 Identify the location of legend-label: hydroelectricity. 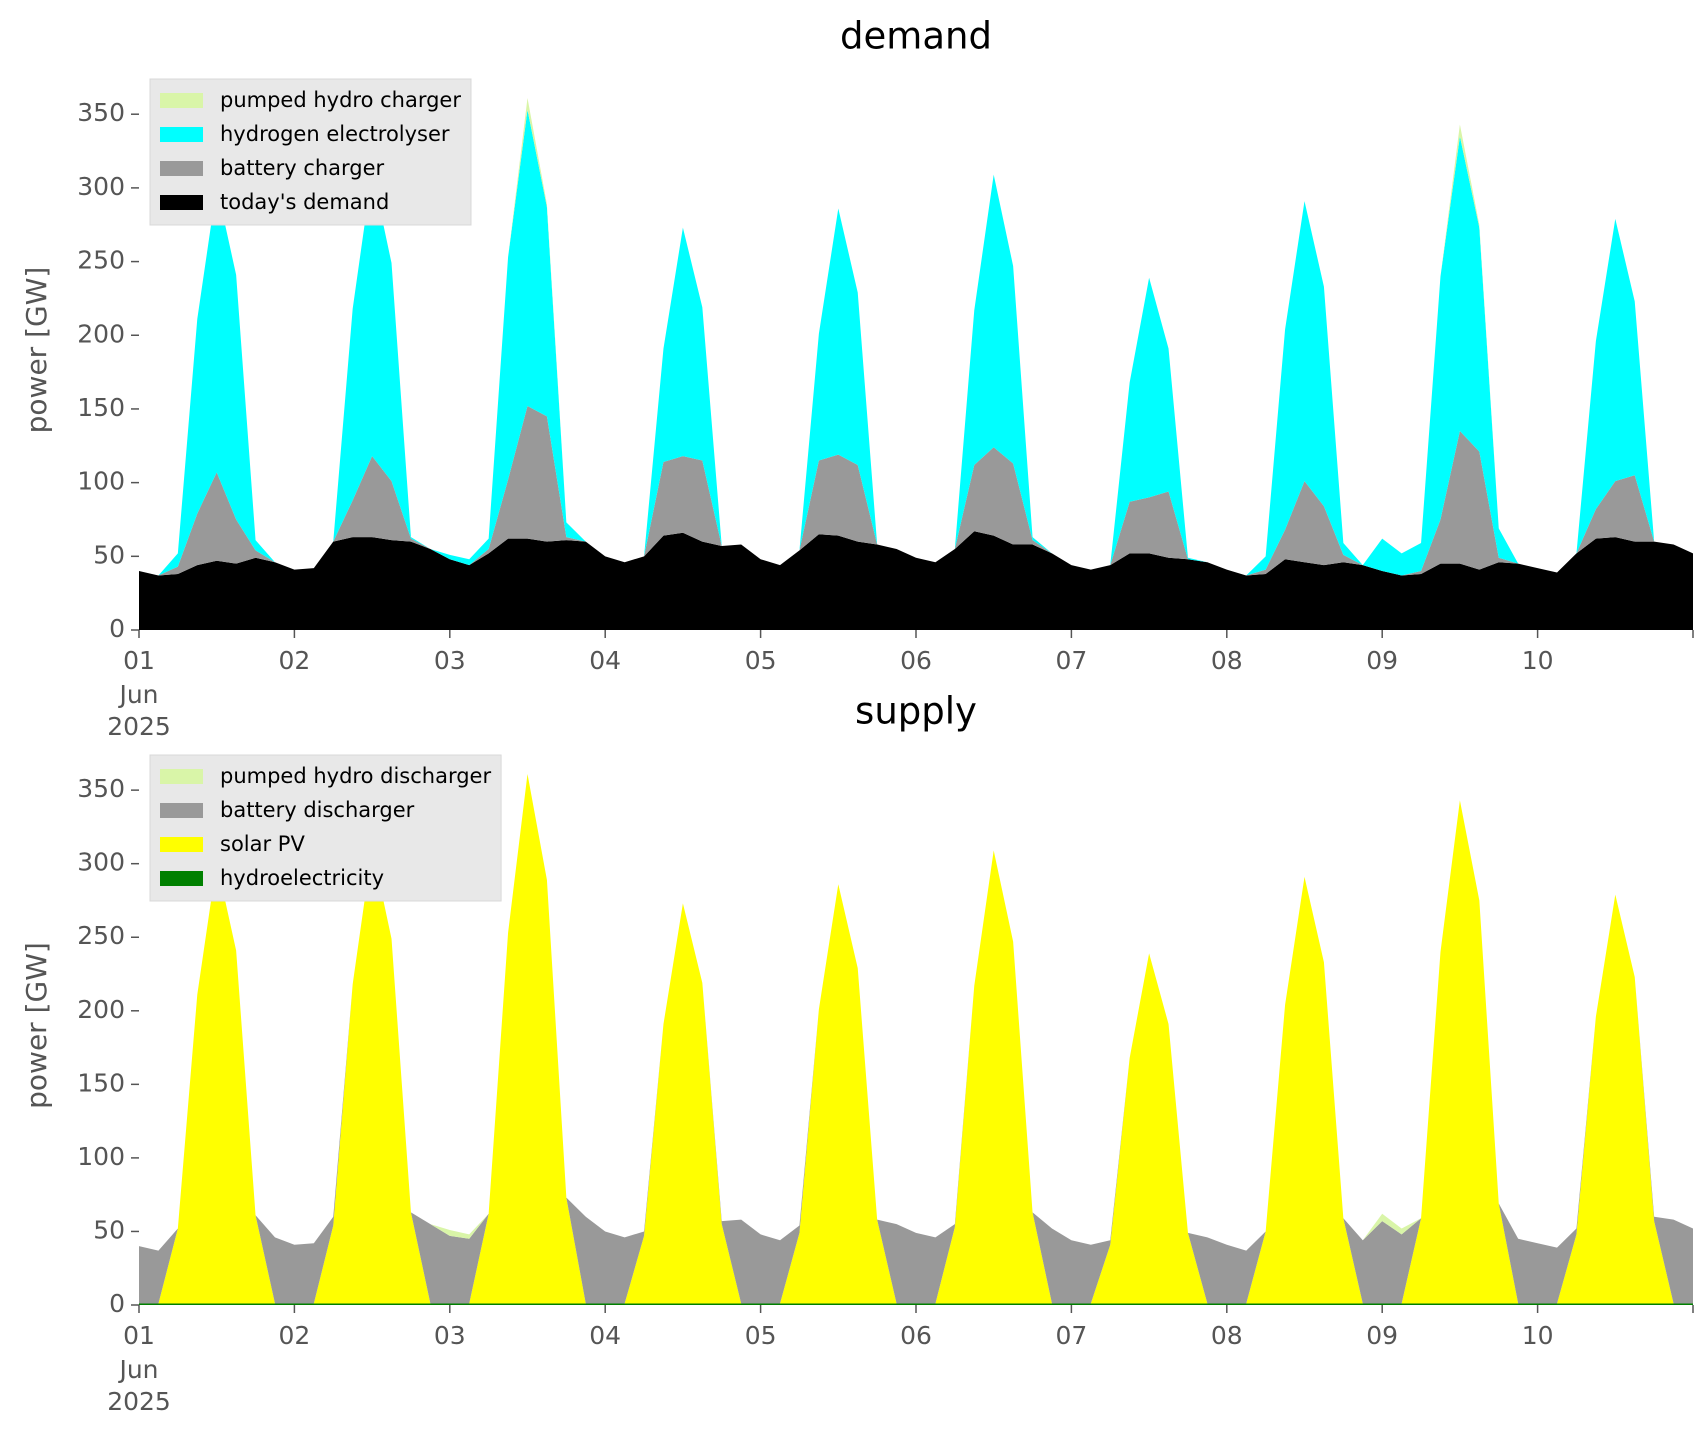
(302, 878).